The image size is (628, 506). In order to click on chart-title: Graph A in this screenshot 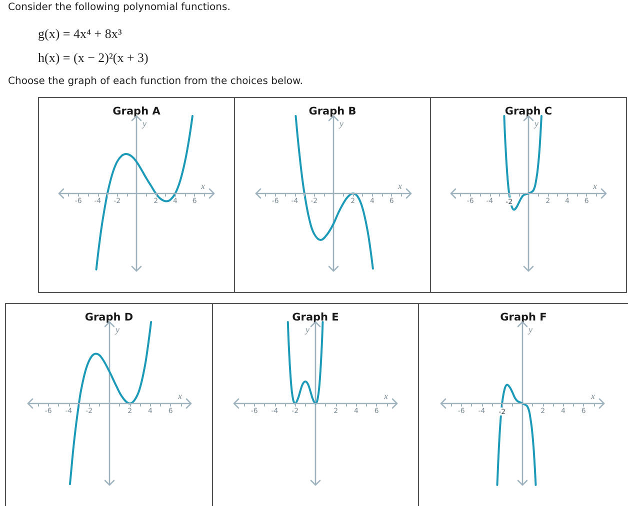, I will do `click(137, 112)`.